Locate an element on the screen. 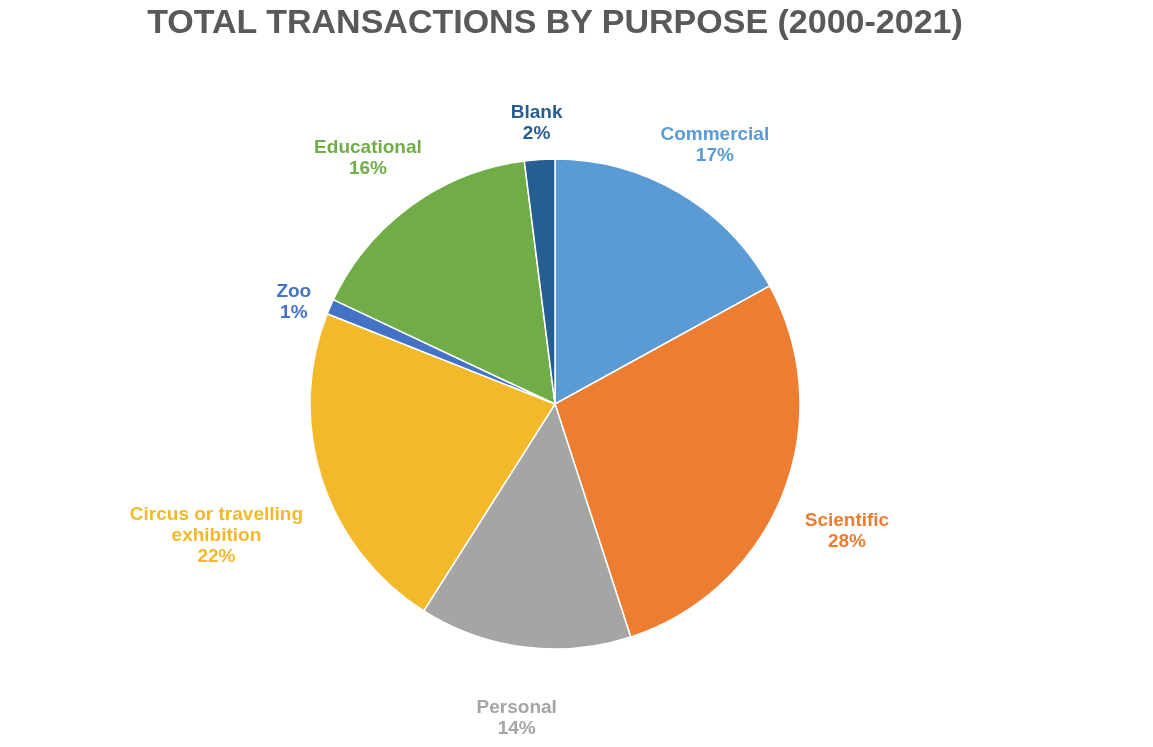  data-label: 1% is located at coordinates (294, 311).